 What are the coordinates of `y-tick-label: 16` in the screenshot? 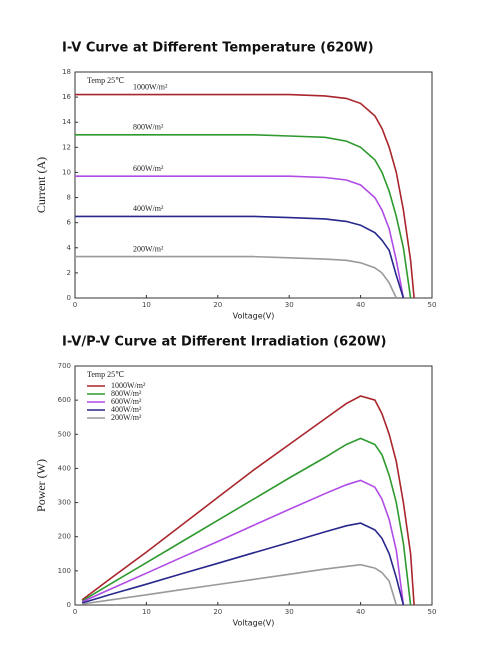 It's located at (66, 97).